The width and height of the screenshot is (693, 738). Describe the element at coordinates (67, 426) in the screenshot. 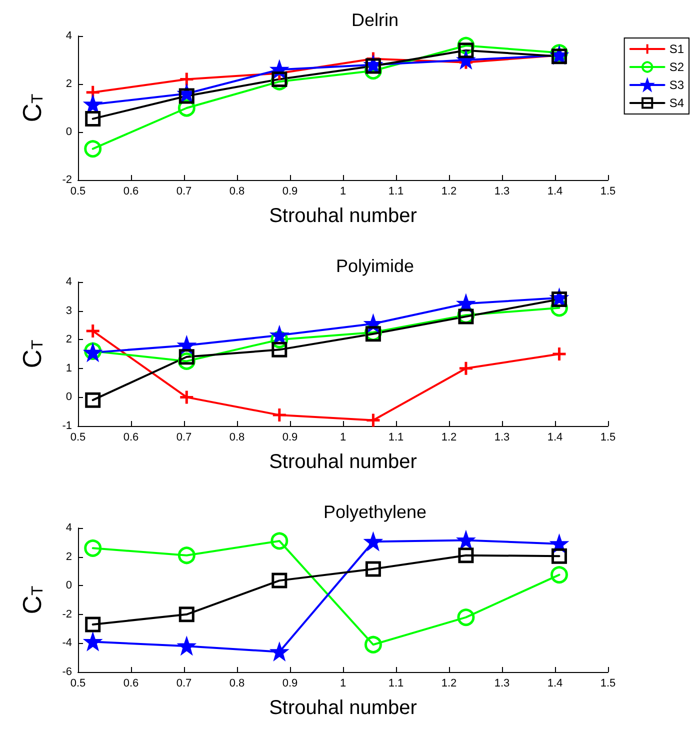

I see `y-tick-label: -1` at that location.